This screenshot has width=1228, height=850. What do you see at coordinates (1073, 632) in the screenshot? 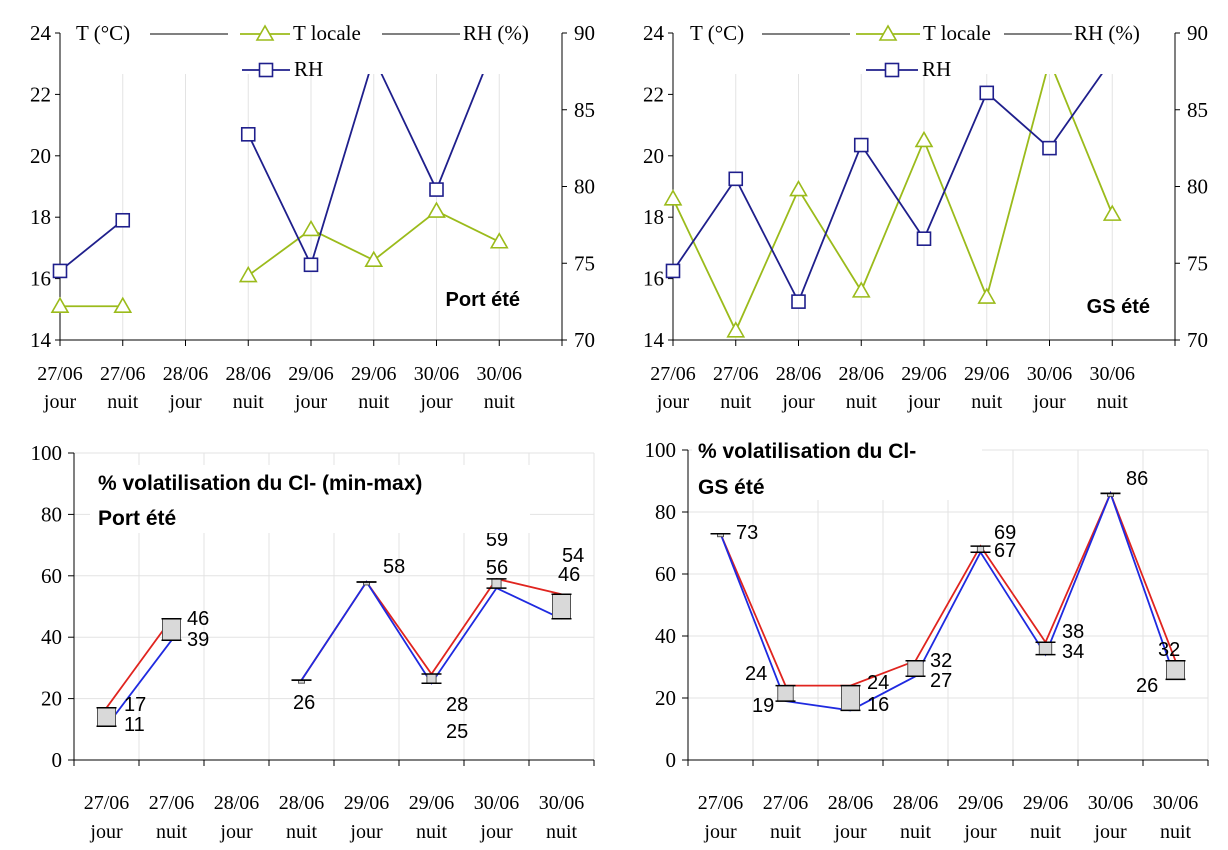
I see `data-label: 38` at bounding box center [1073, 632].